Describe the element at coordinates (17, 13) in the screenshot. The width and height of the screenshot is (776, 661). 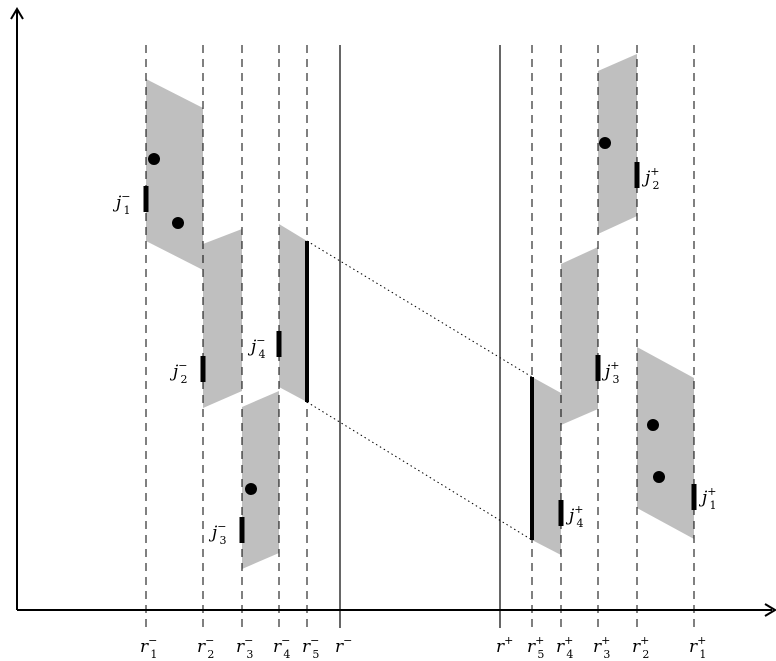
I see `y-axis-arrowhead` at that location.